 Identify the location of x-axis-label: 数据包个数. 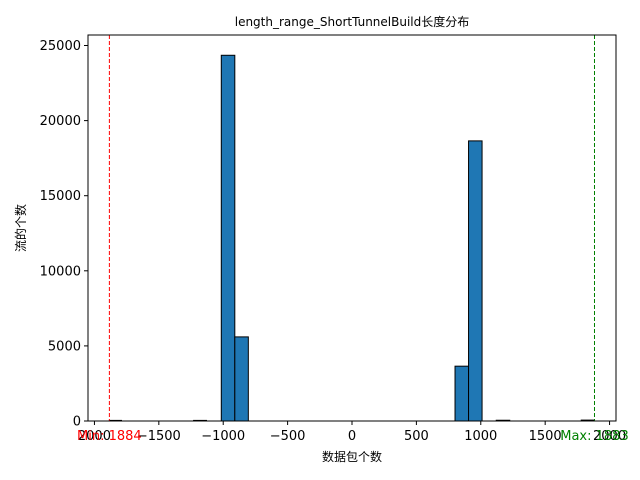
(352, 456).